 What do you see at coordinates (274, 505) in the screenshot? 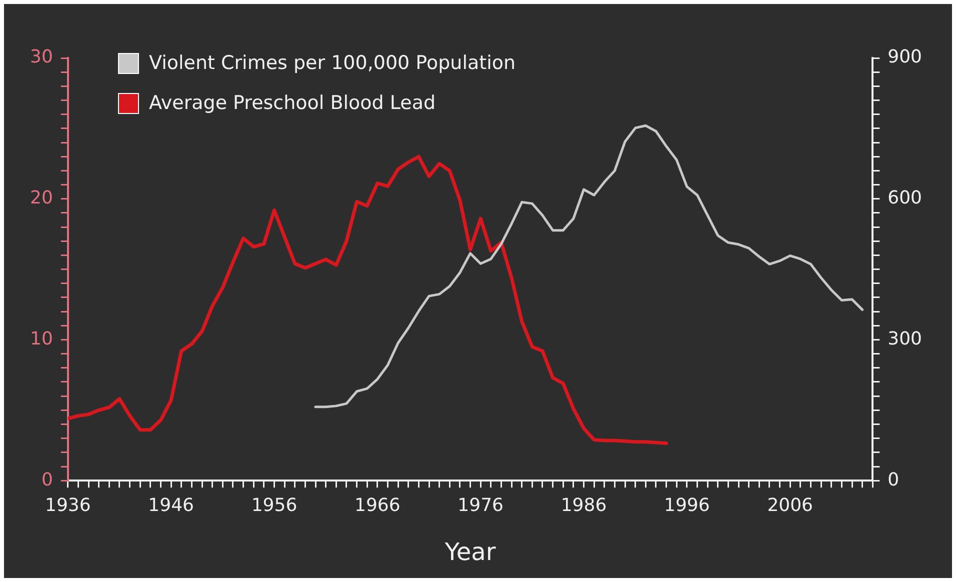
I see `x-tick-label: 1956` at bounding box center [274, 505].